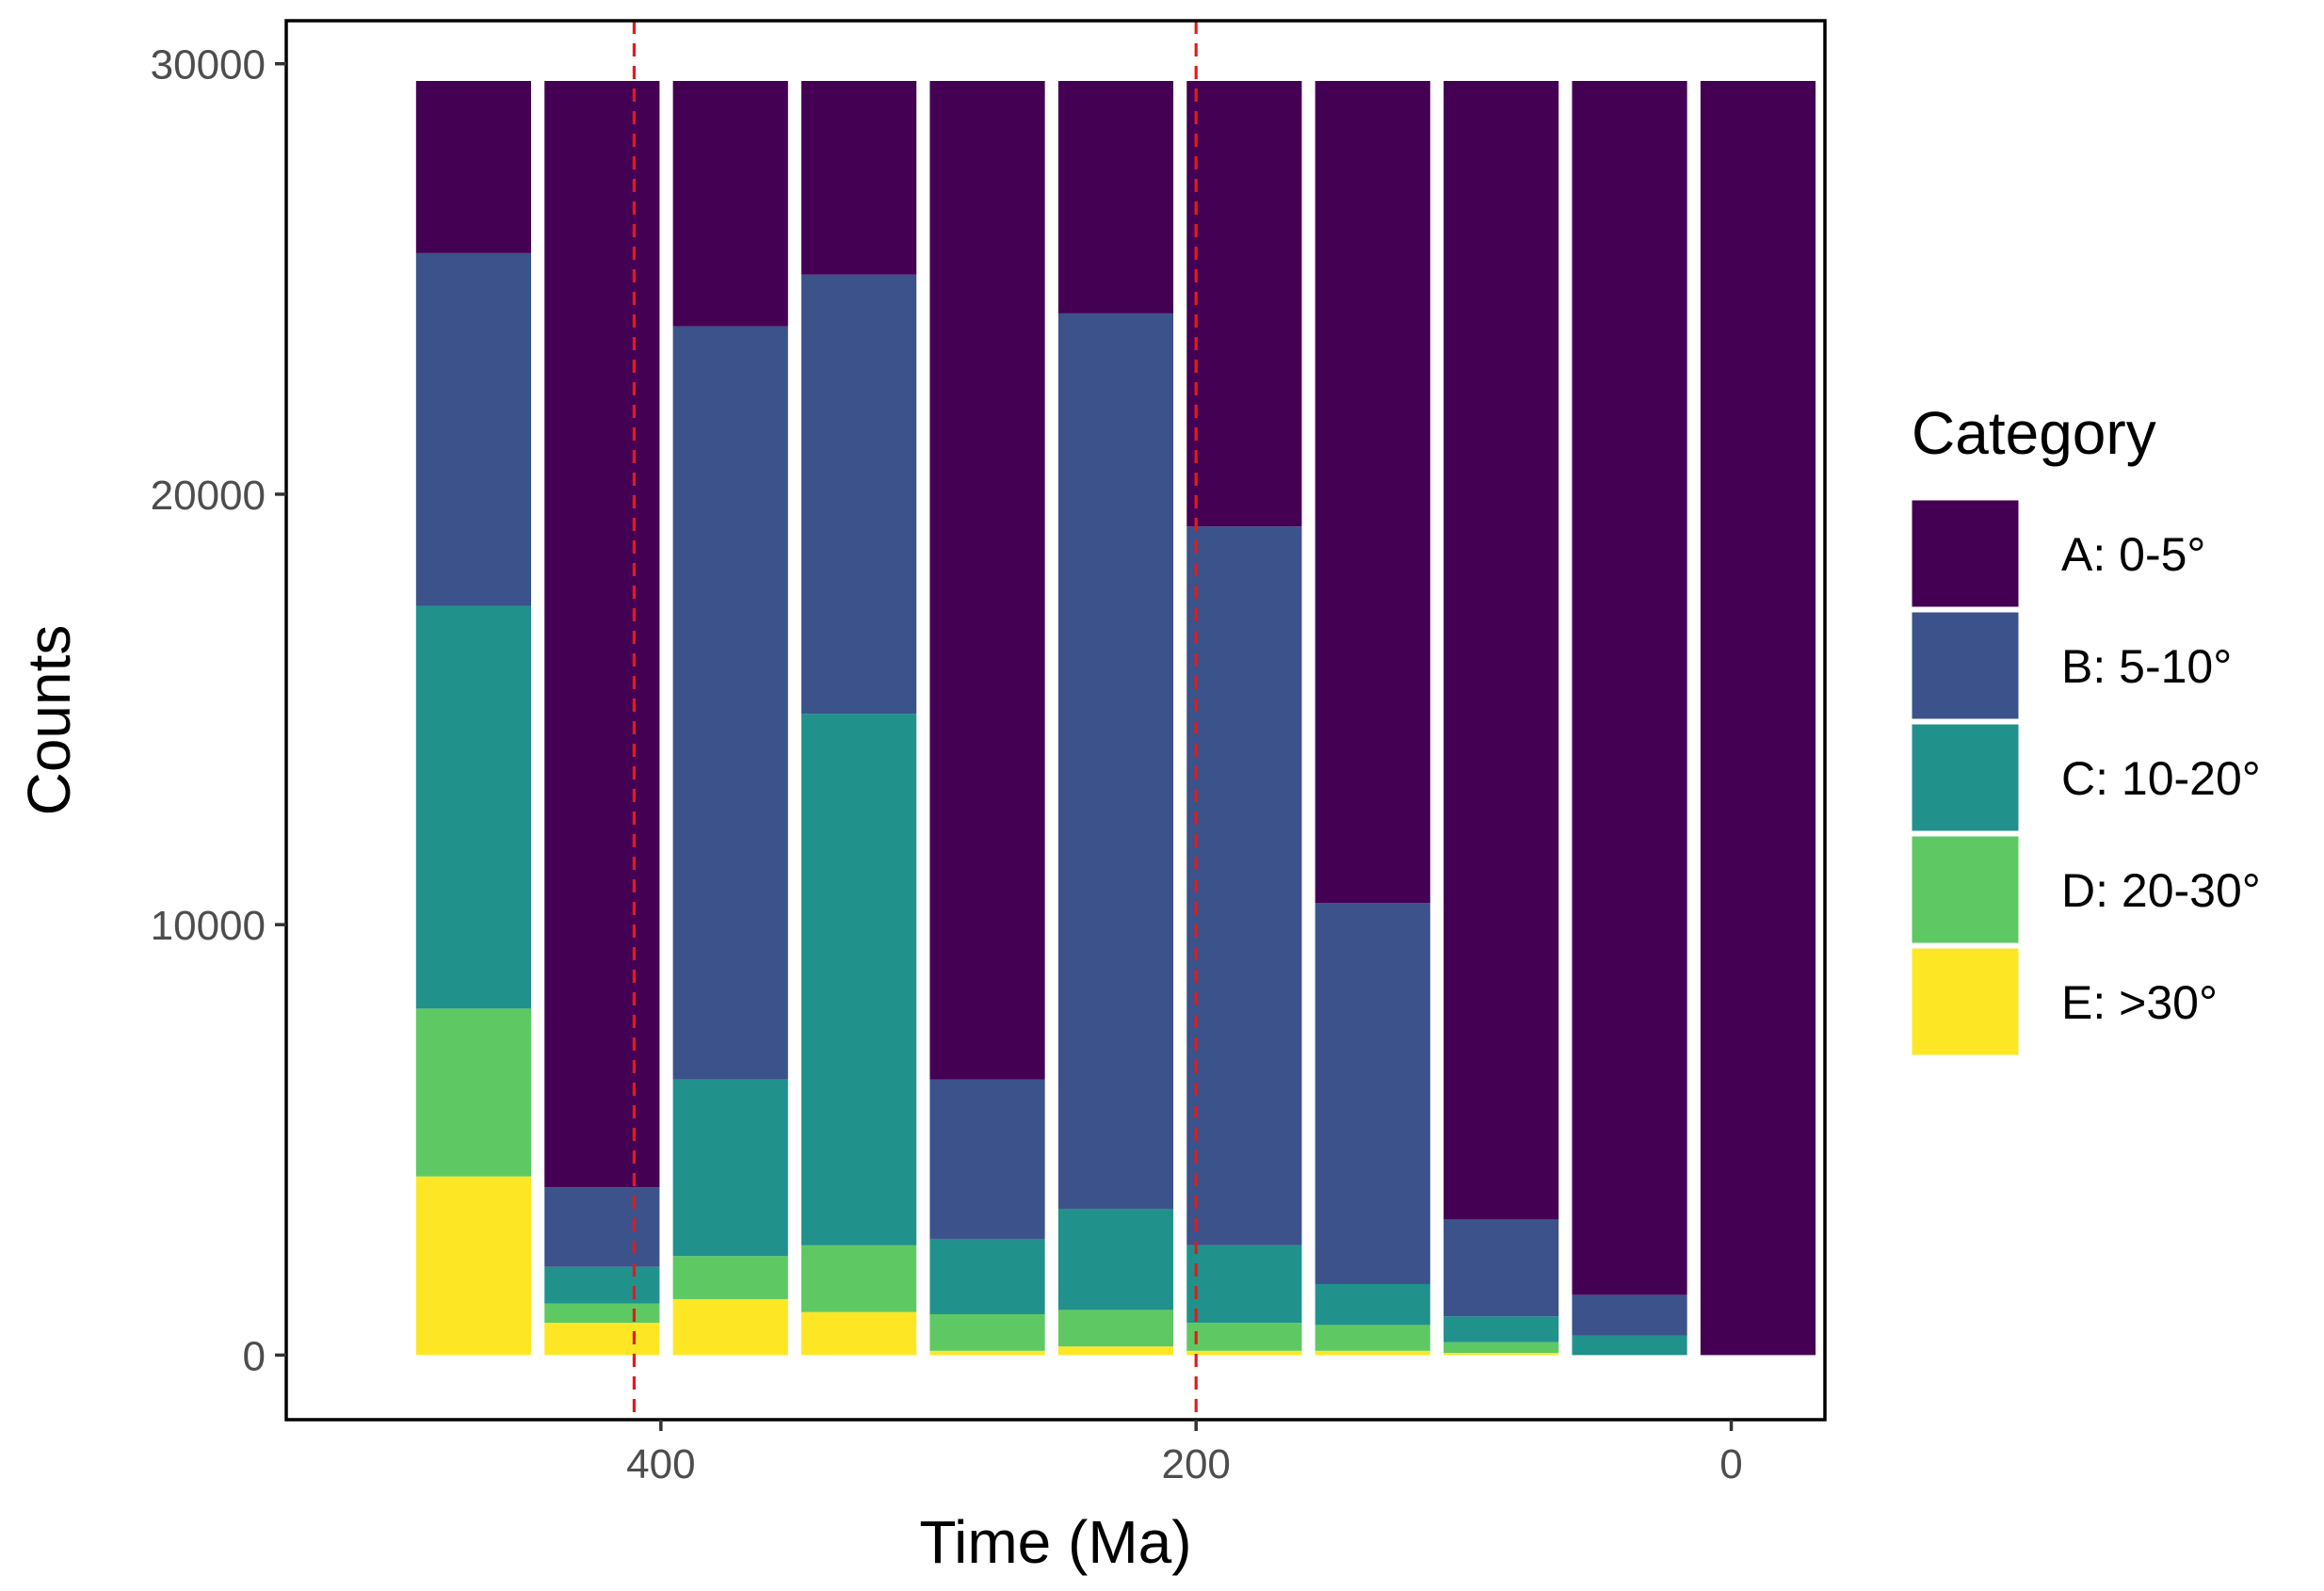 This screenshot has width=2324, height=1591. Describe the element at coordinates (660, 1464) in the screenshot. I see `x-tick-label: 400` at that location.